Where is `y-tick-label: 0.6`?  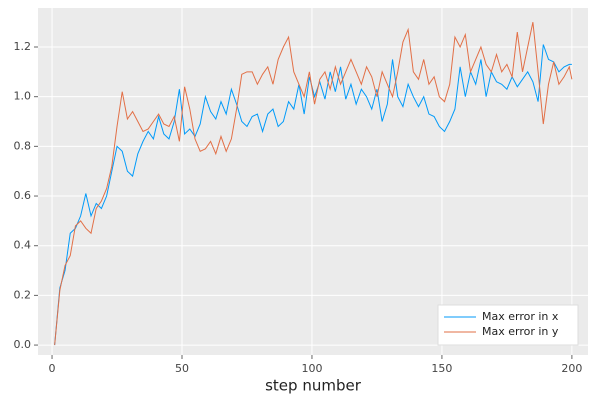 y-tick-label: 0.6 is located at coordinates (23, 195).